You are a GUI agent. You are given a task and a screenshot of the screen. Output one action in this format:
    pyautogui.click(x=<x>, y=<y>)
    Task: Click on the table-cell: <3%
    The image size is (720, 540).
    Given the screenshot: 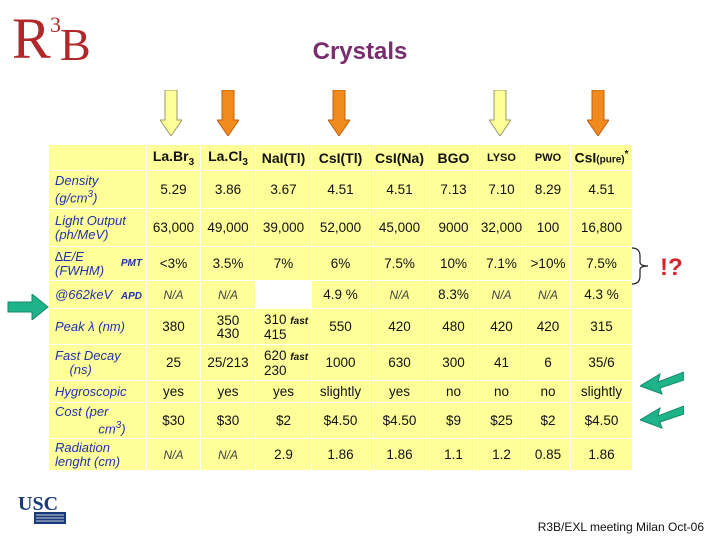 What is the action you would take?
    pyautogui.click(x=173, y=263)
    